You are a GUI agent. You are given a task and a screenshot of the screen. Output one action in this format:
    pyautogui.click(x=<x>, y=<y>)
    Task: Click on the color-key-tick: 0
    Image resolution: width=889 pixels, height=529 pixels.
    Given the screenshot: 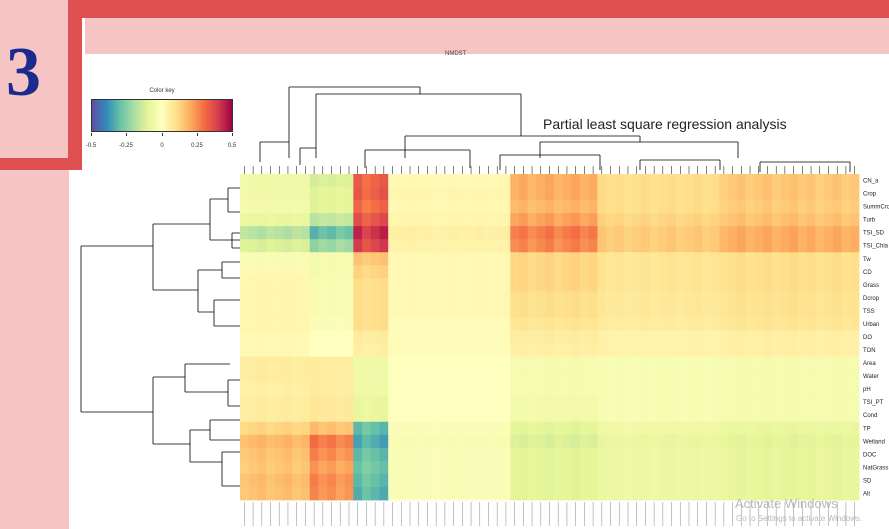 What is the action you would take?
    pyautogui.click(x=162, y=146)
    